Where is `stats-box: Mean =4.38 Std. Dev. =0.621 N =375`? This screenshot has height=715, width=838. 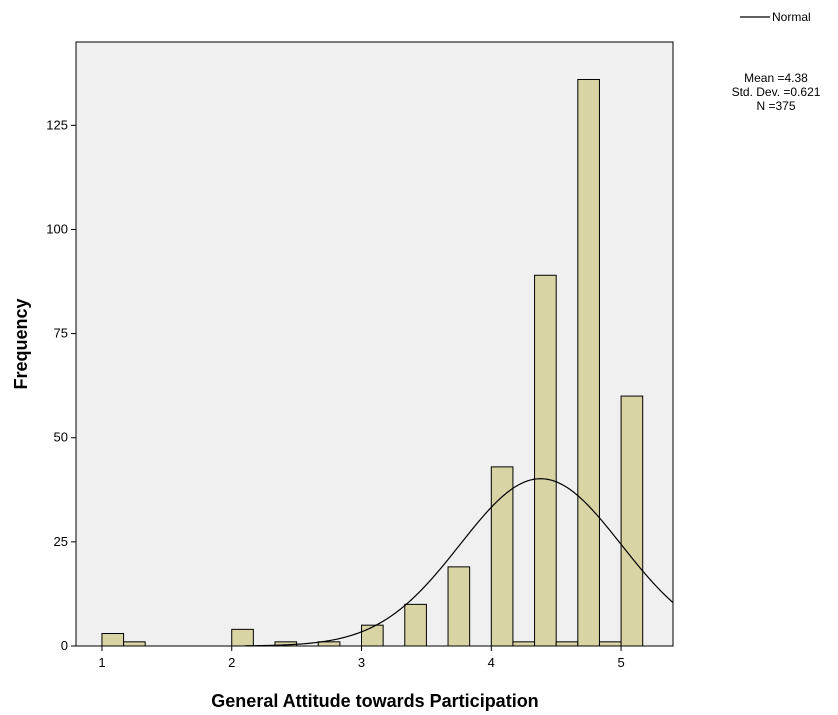 stats-box: Mean =4.38 Std. Dev. =0.621 N =375 is located at coordinates (776, 92).